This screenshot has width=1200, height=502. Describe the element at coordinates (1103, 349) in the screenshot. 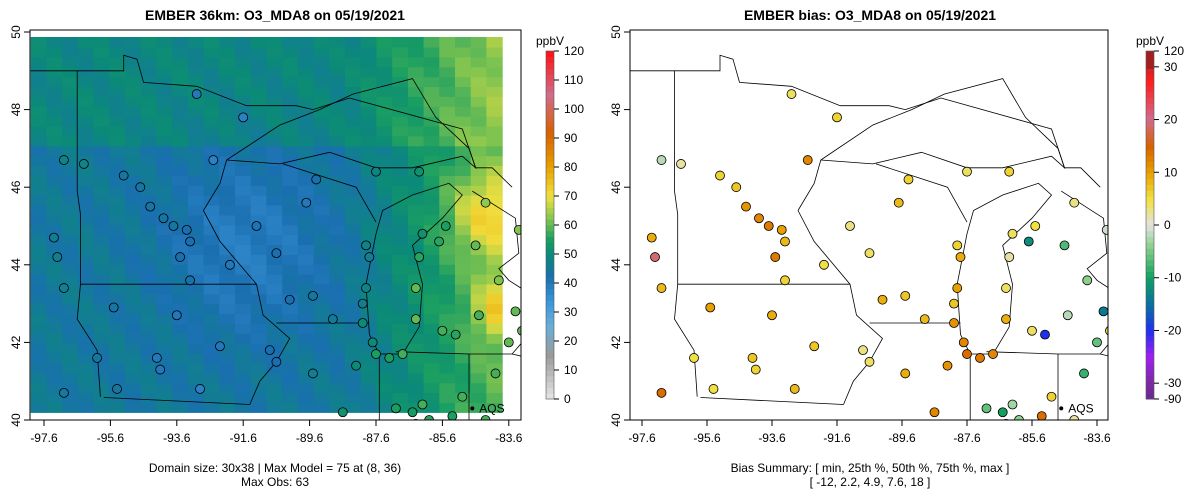

I see `michigan-thumb` at that location.